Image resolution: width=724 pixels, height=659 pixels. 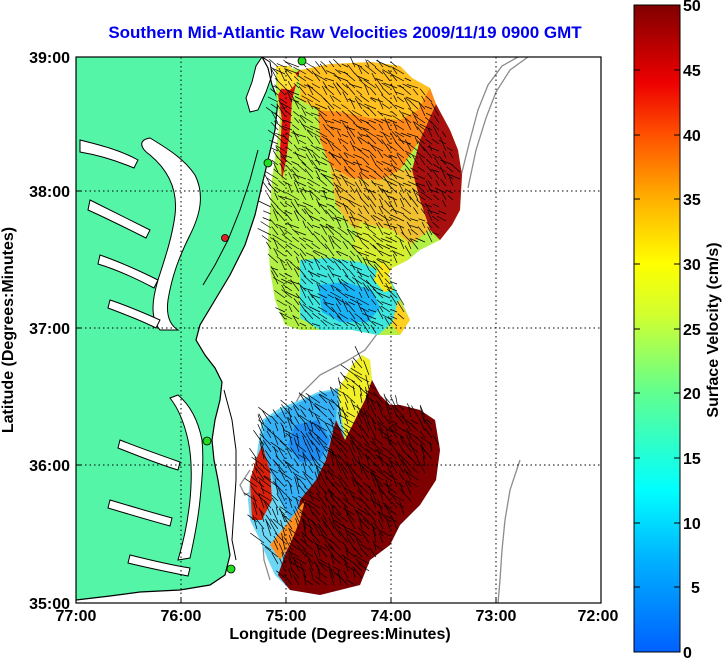 What do you see at coordinates (692, 7) in the screenshot?
I see `colorbar-tick-label: 50` at bounding box center [692, 7].